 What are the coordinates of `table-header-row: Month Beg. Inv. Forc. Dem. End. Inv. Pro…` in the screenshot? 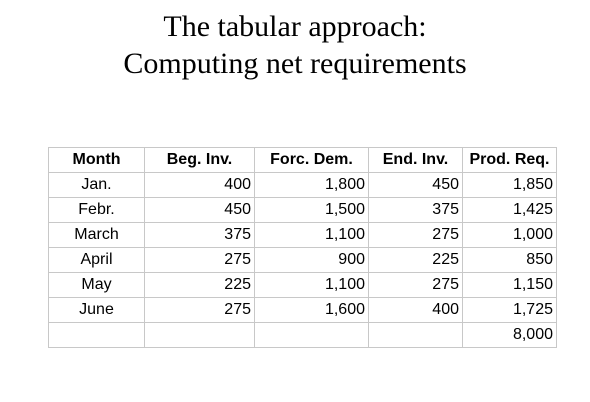 It's located at (302, 160).